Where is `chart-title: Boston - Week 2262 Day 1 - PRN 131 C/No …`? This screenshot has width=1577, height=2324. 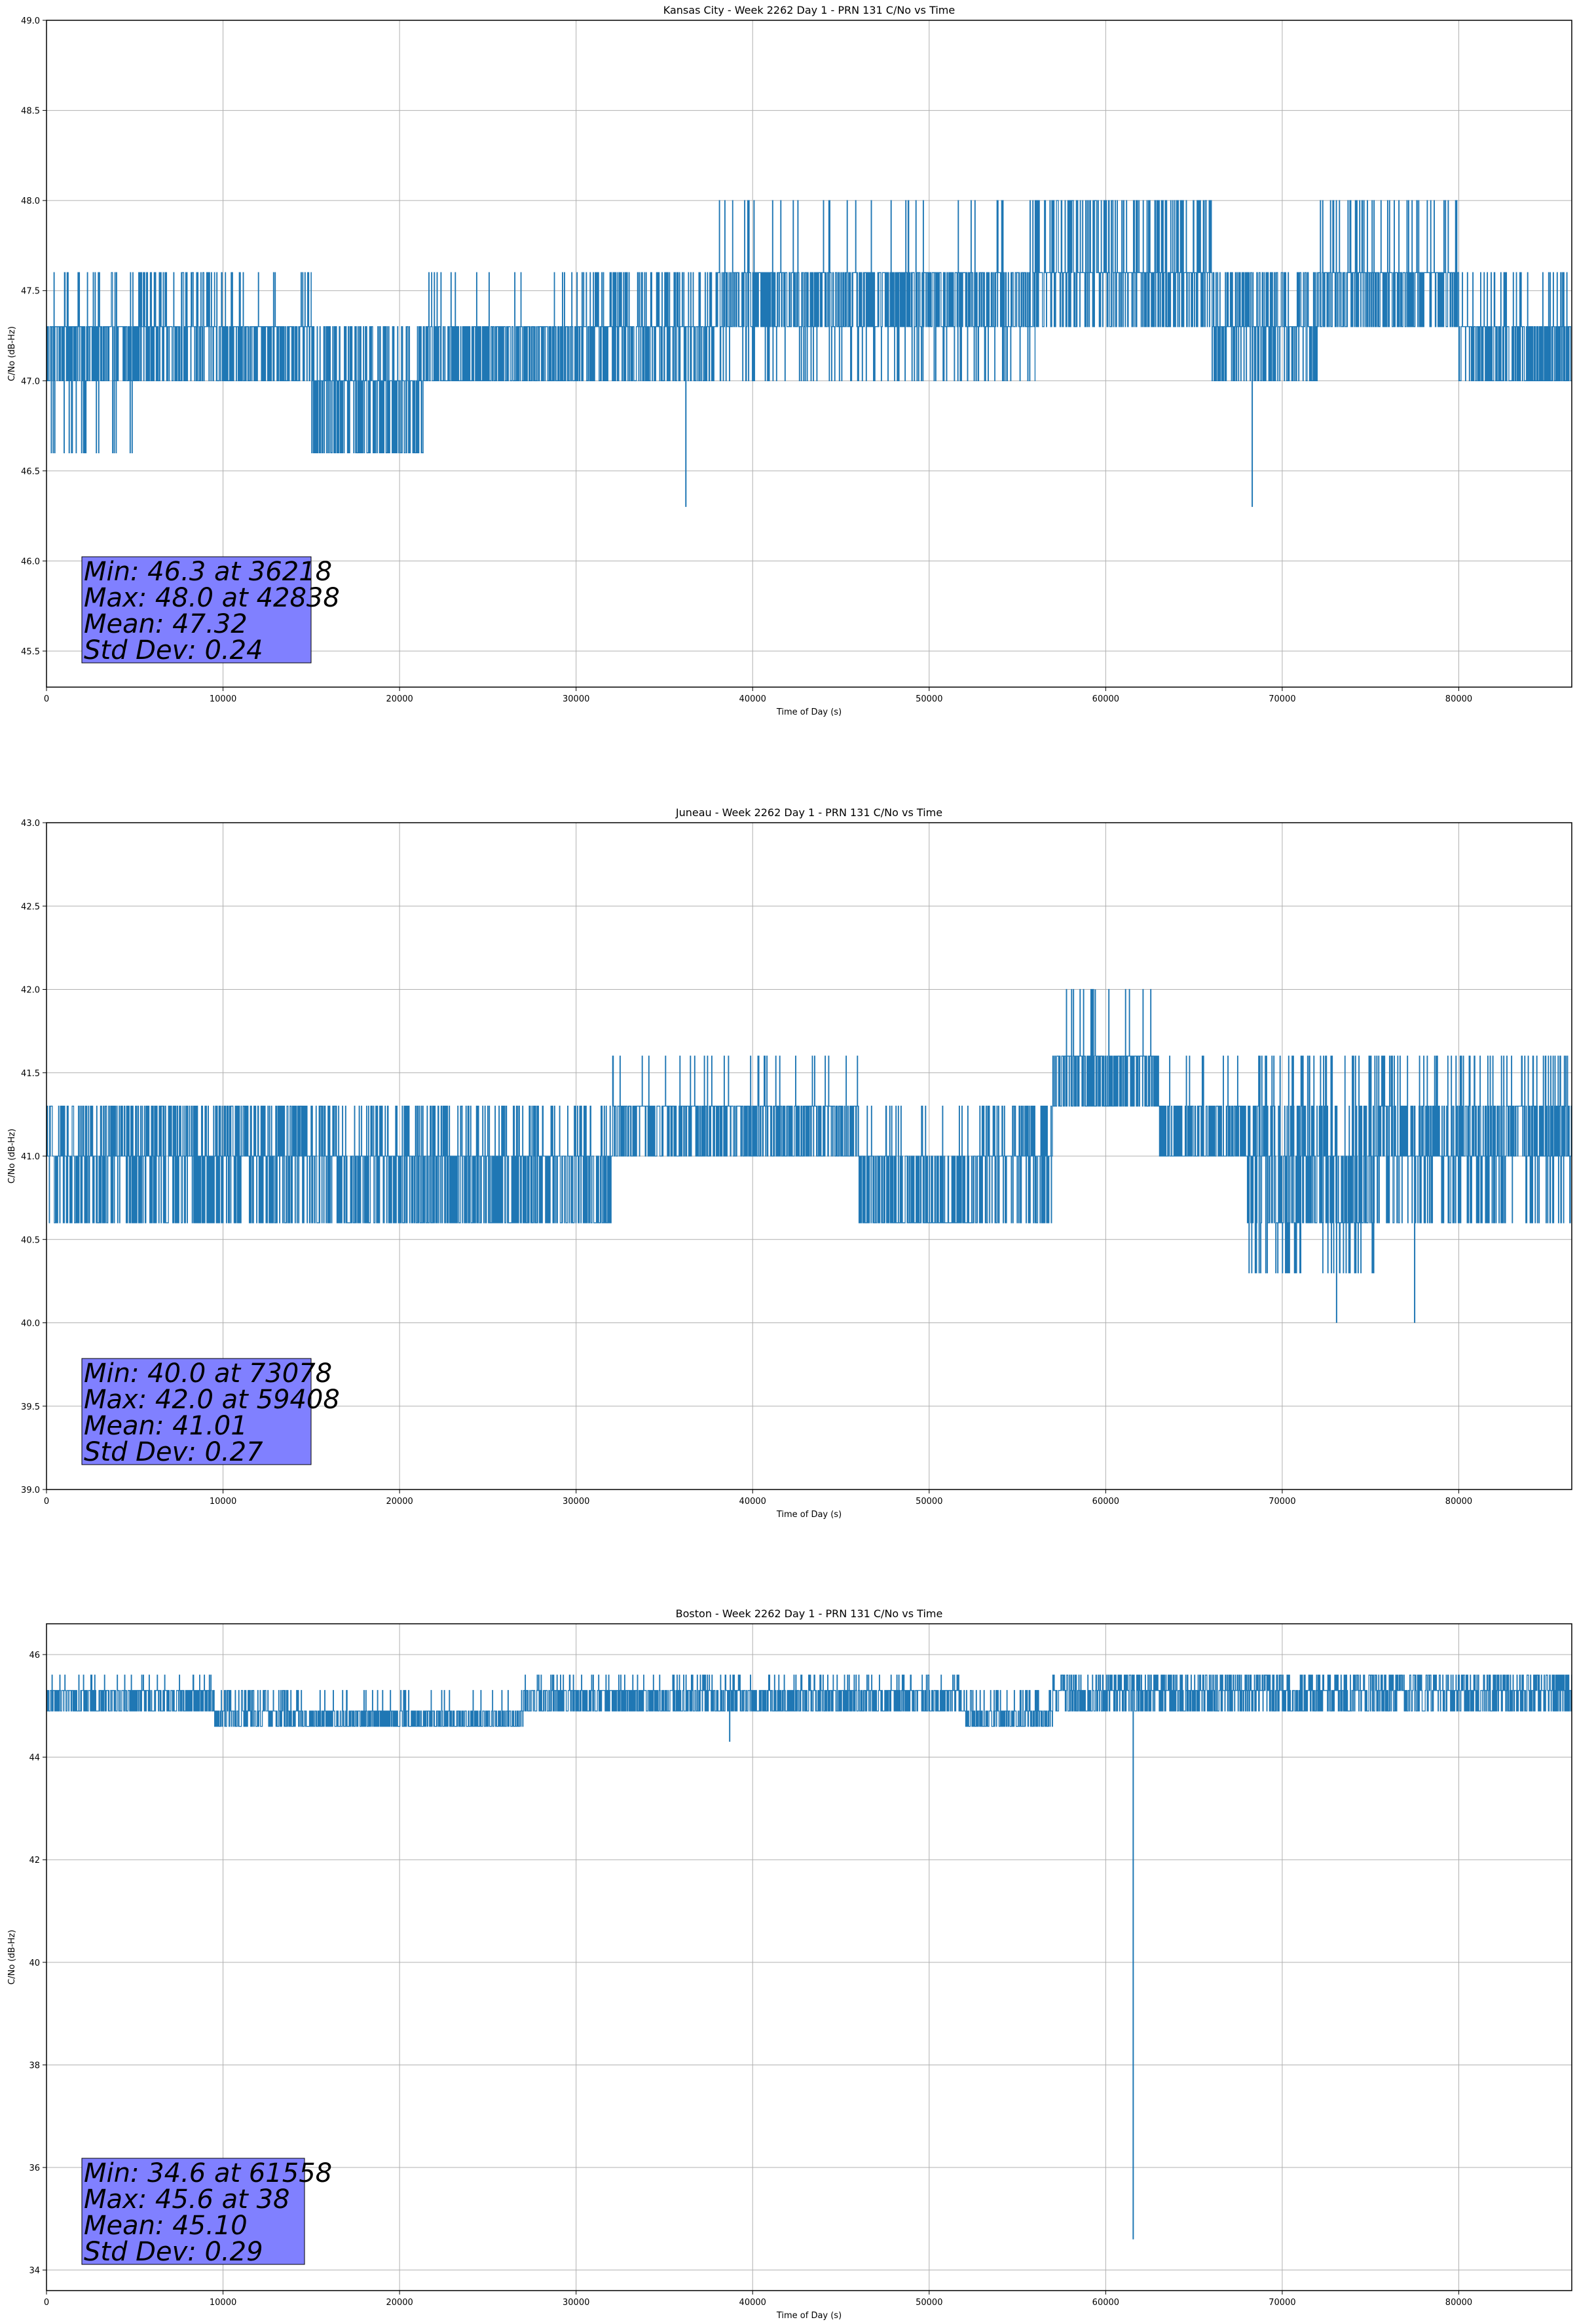
chart-title: Boston - Week 2262 Day 1 - PRN 131 C/No … is located at coordinates (809, 1613).